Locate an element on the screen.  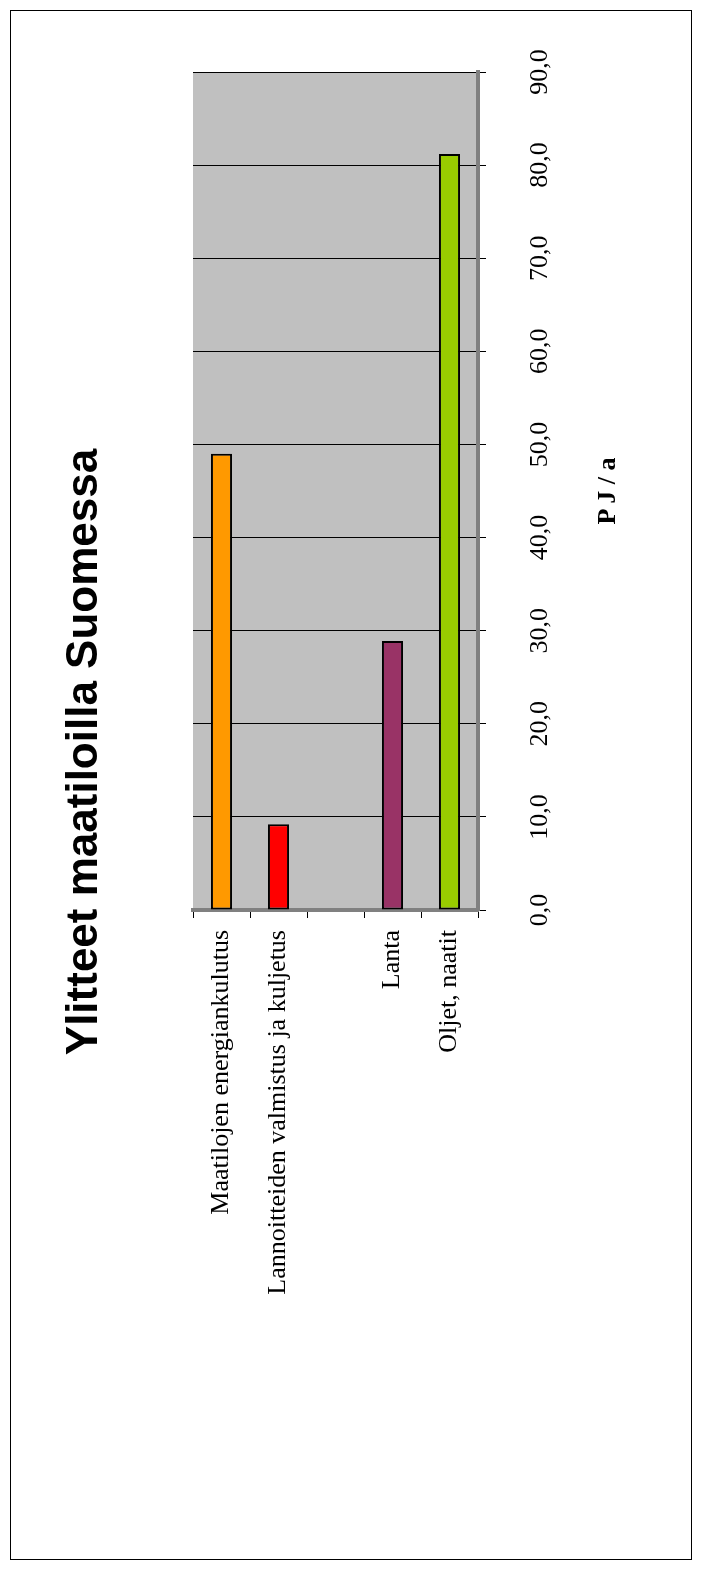
y-tick-label: 10,0 is located at coordinates (538, 817).